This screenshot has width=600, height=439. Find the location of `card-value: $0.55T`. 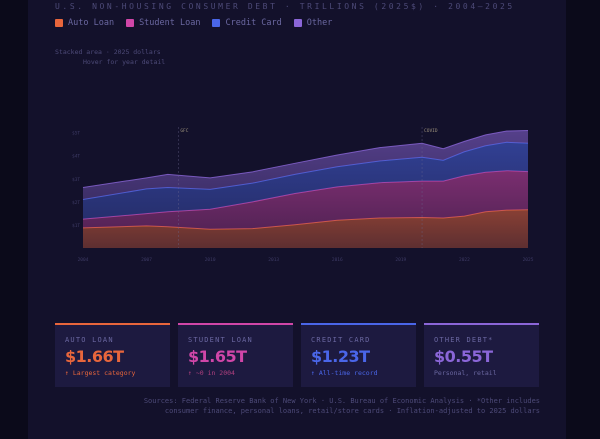

card-value: $0.55T is located at coordinates (463, 356).